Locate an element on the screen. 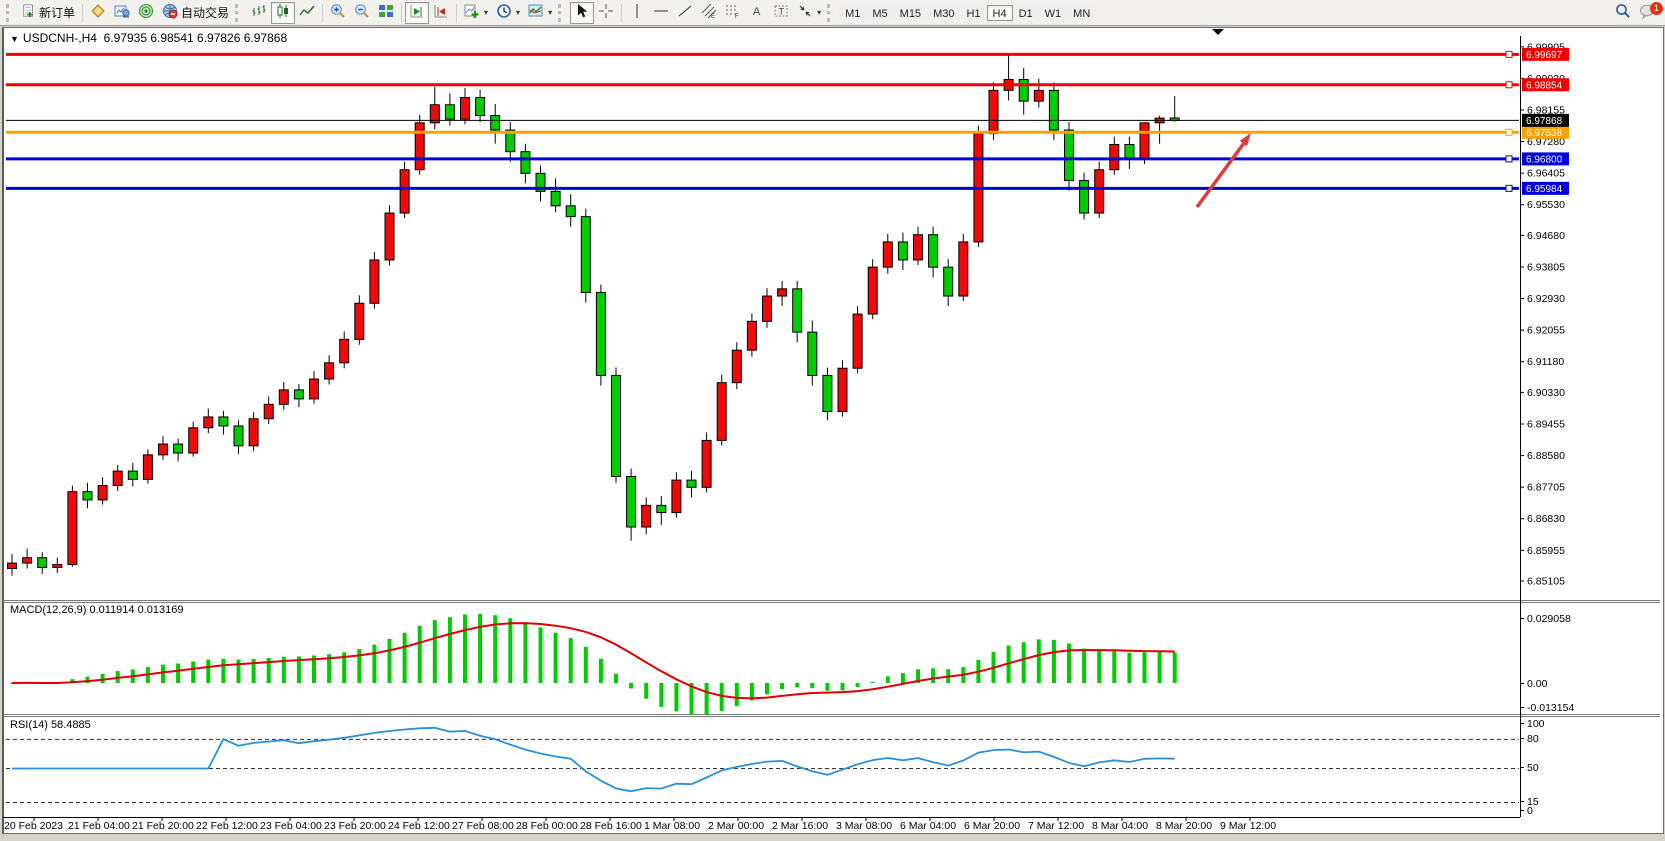 The width and height of the screenshot is (1665, 841). new-order-icon is located at coordinates (29, 12).